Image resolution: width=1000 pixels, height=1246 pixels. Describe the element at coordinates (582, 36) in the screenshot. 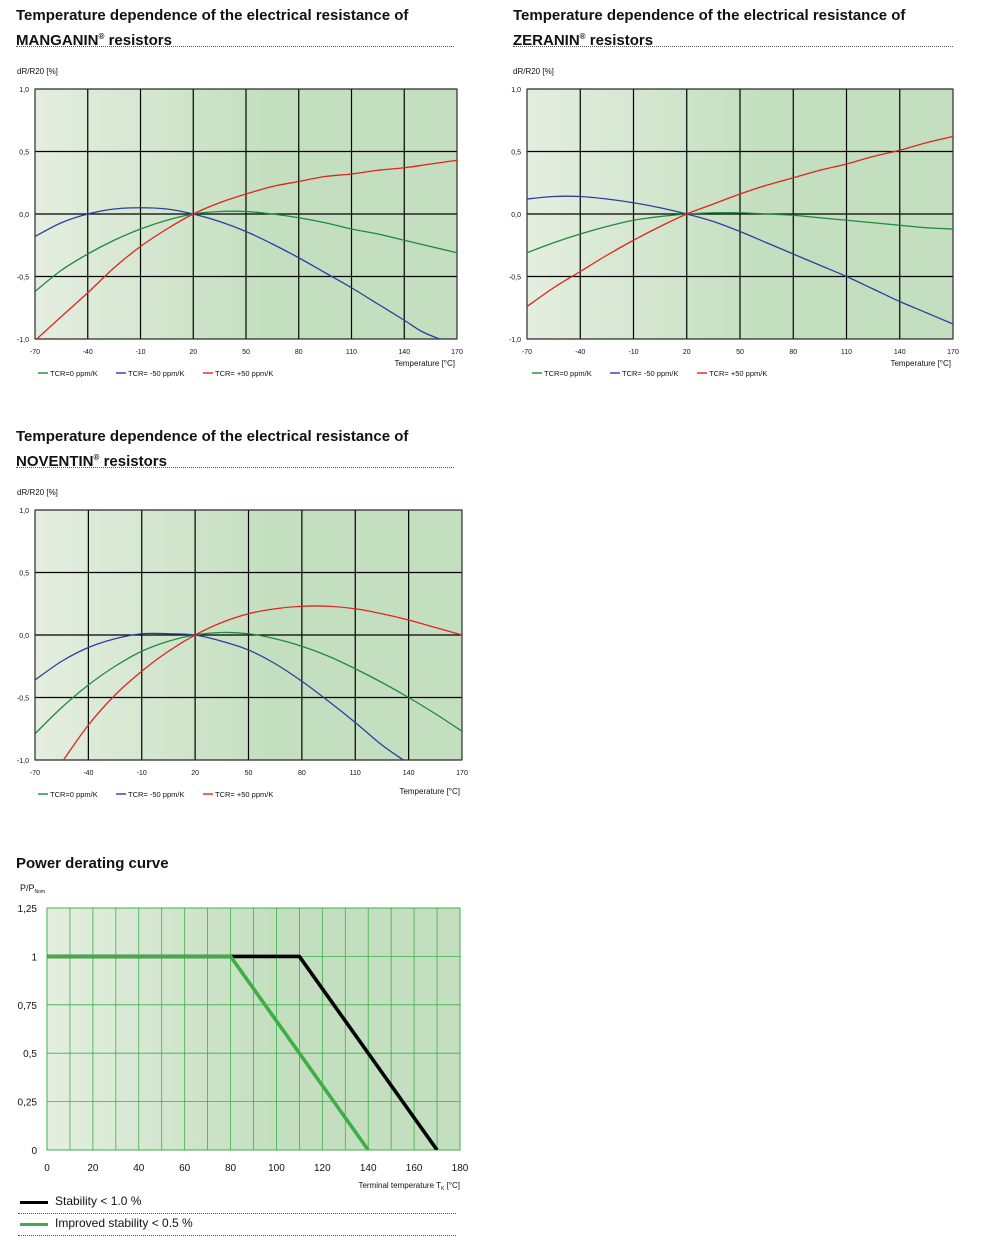

I see `zeranin-title-reg: ®` at that location.